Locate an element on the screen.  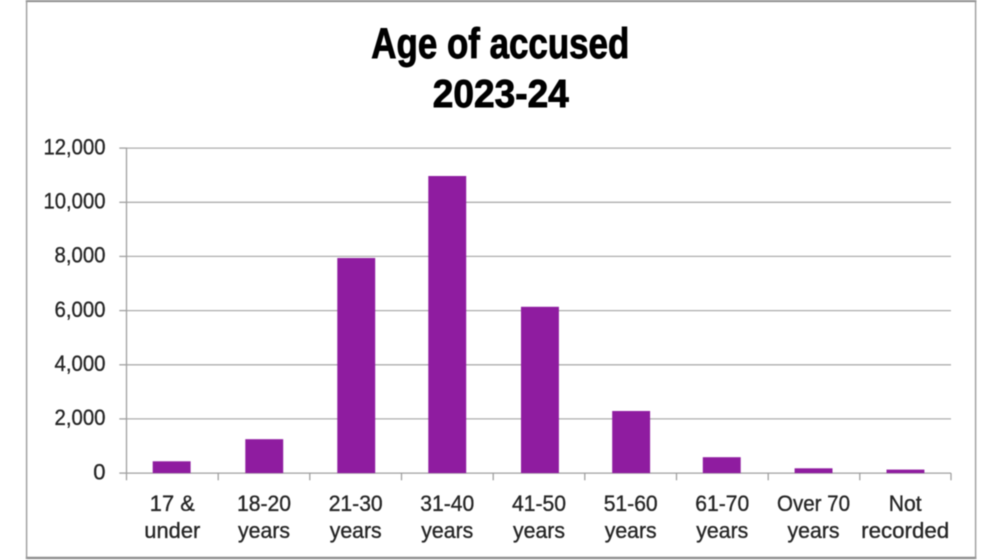
svg-text: 18-20 is located at coordinates (264, 503).